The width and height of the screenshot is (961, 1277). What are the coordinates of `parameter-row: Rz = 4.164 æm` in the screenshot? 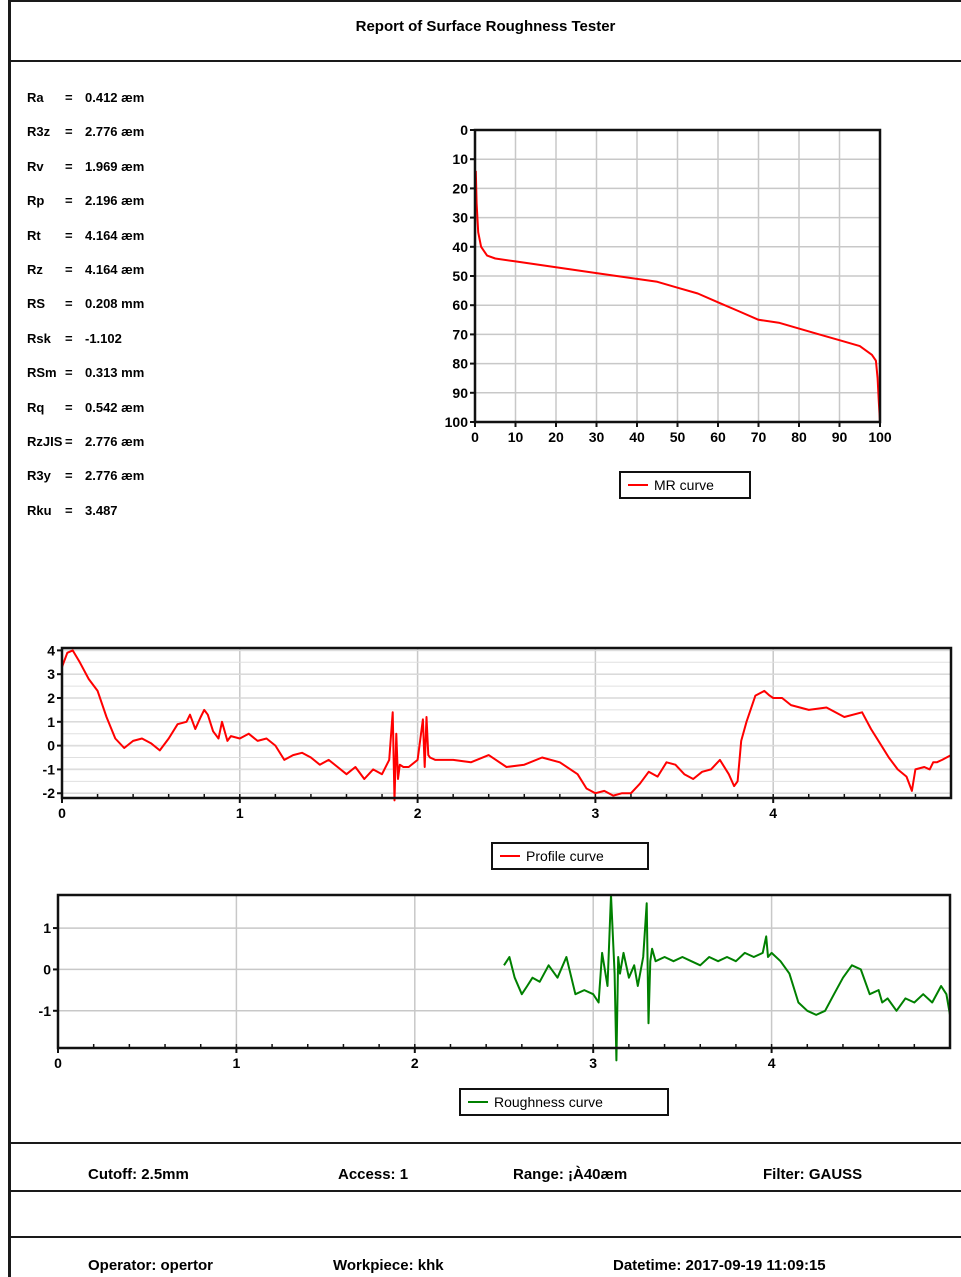 It's located at (85, 279).